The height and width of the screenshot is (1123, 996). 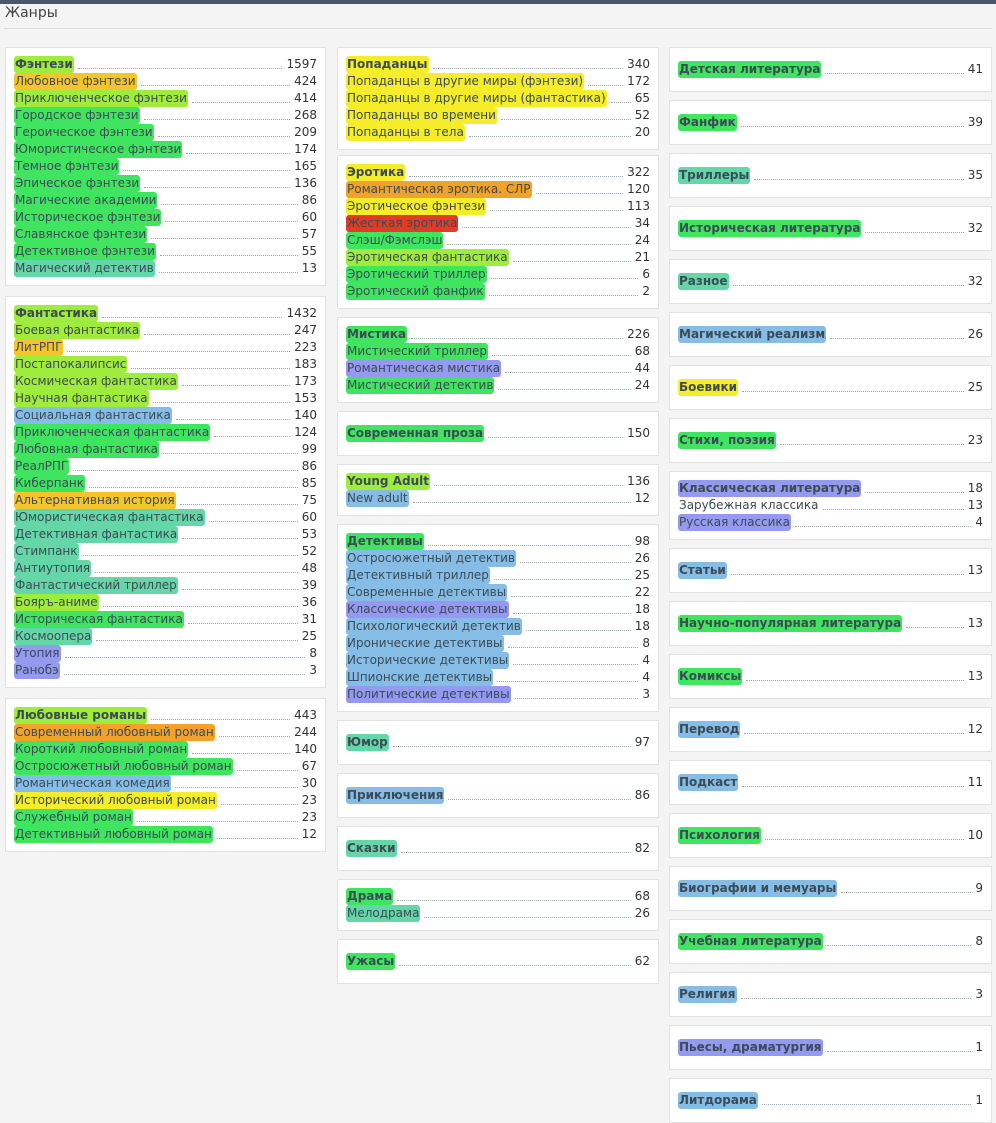 I want to click on genre-link: Служебный роман, so click(x=73, y=817).